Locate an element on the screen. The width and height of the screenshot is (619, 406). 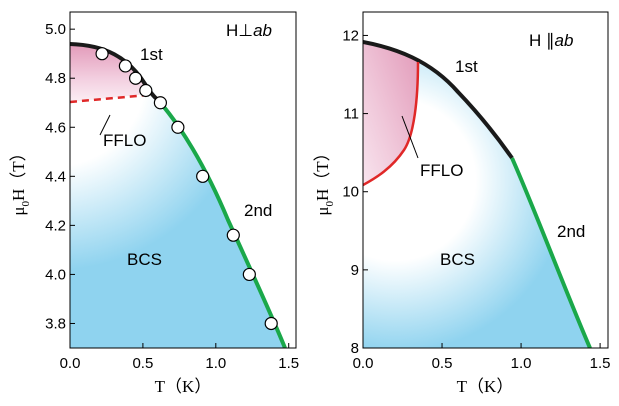
right-x-tick-label: 1.0 is located at coordinates (521, 363).